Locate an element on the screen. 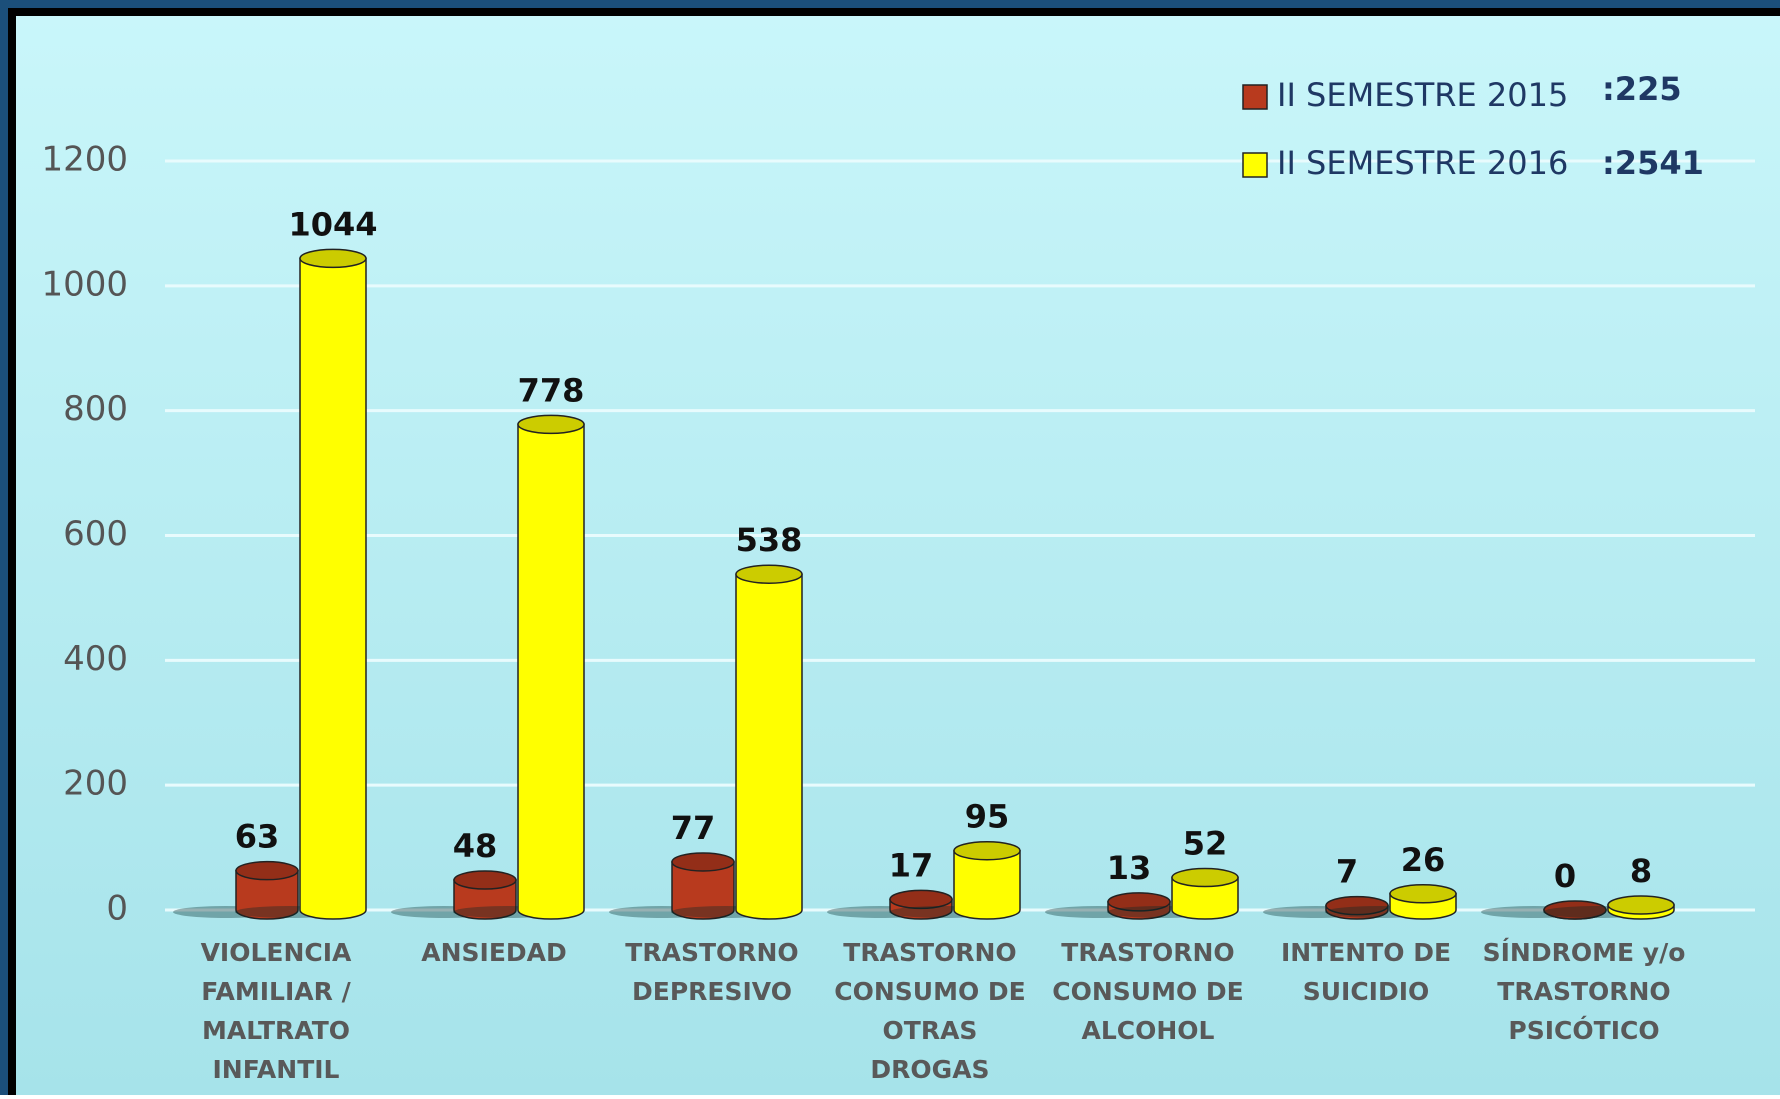 The height and width of the screenshot is (1099, 1780). value-label: 8 is located at coordinates (1641, 871).